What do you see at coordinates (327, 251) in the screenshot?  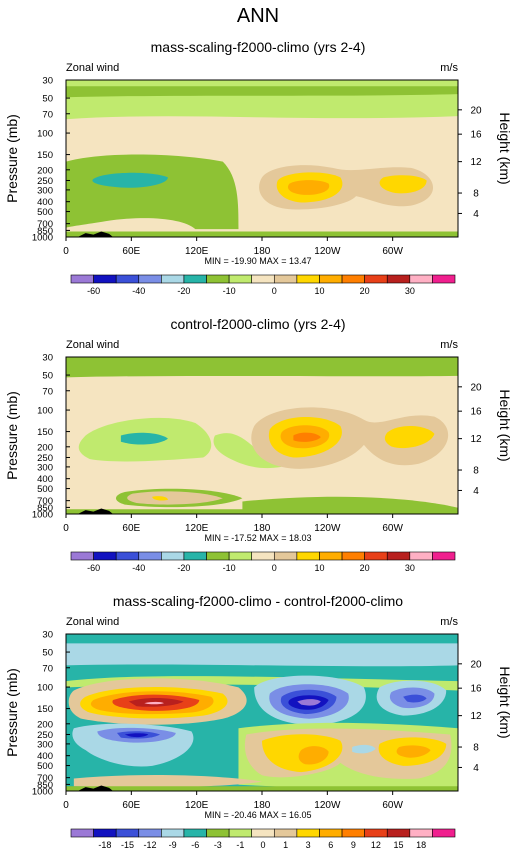 I see `longitude-tick-label: 120W` at bounding box center [327, 251].